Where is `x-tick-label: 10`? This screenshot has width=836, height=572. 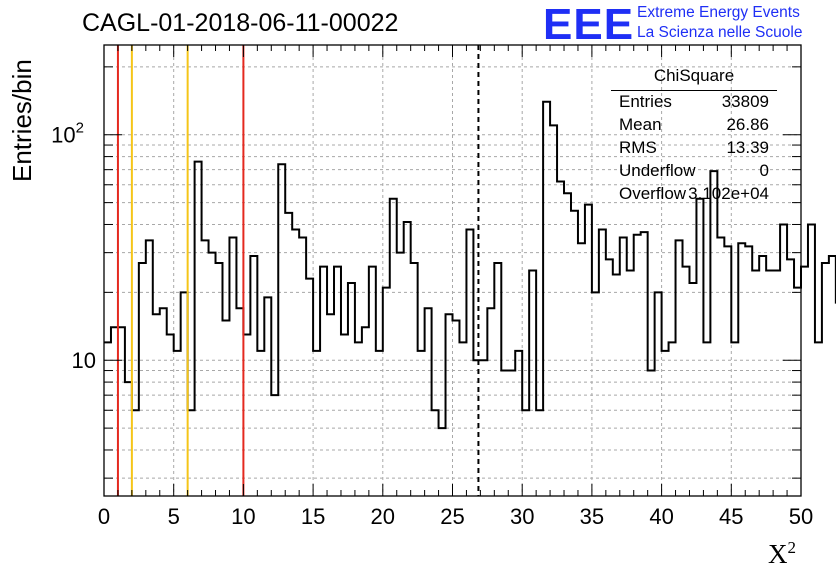 x-tick-label: 10 is located at coordinates (243, 516).